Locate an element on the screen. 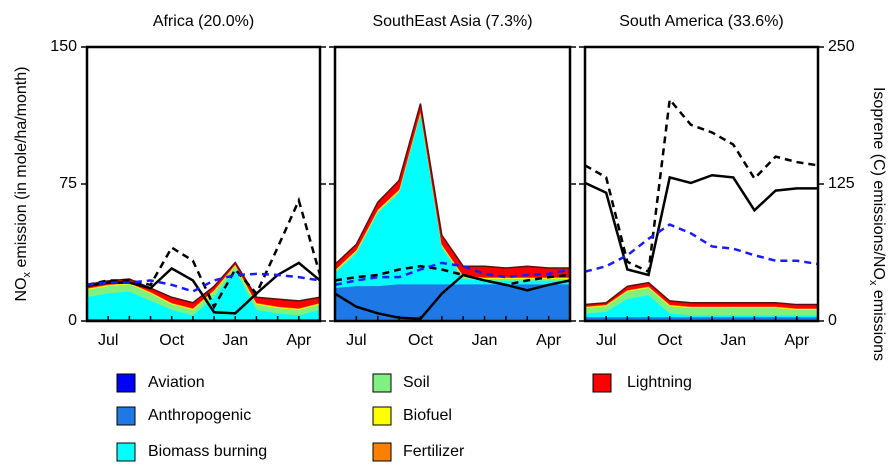  legend-label: Fertilizer is located at coordinates (434, 451).